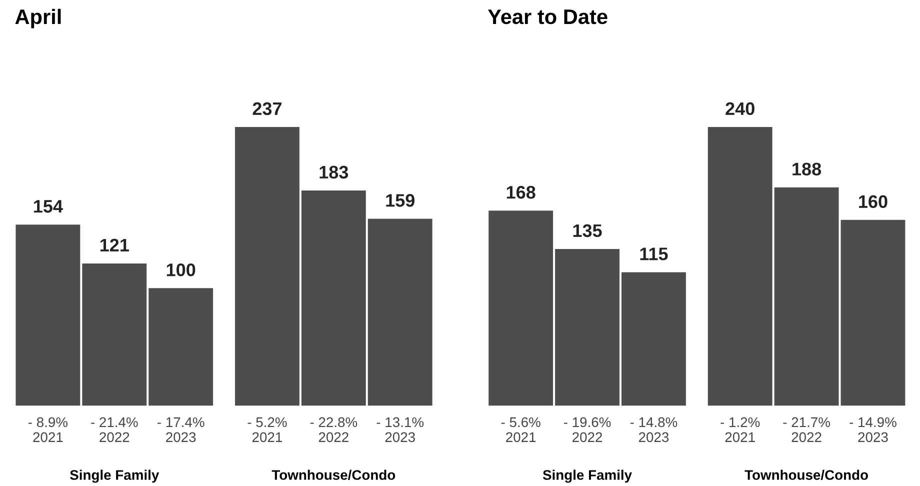 The width and height of the screenshot is (920, 486). What do you see at coordinates (38, 18) in the screenshot?
I see `chart-title: April` at bounding box center [38, 18].